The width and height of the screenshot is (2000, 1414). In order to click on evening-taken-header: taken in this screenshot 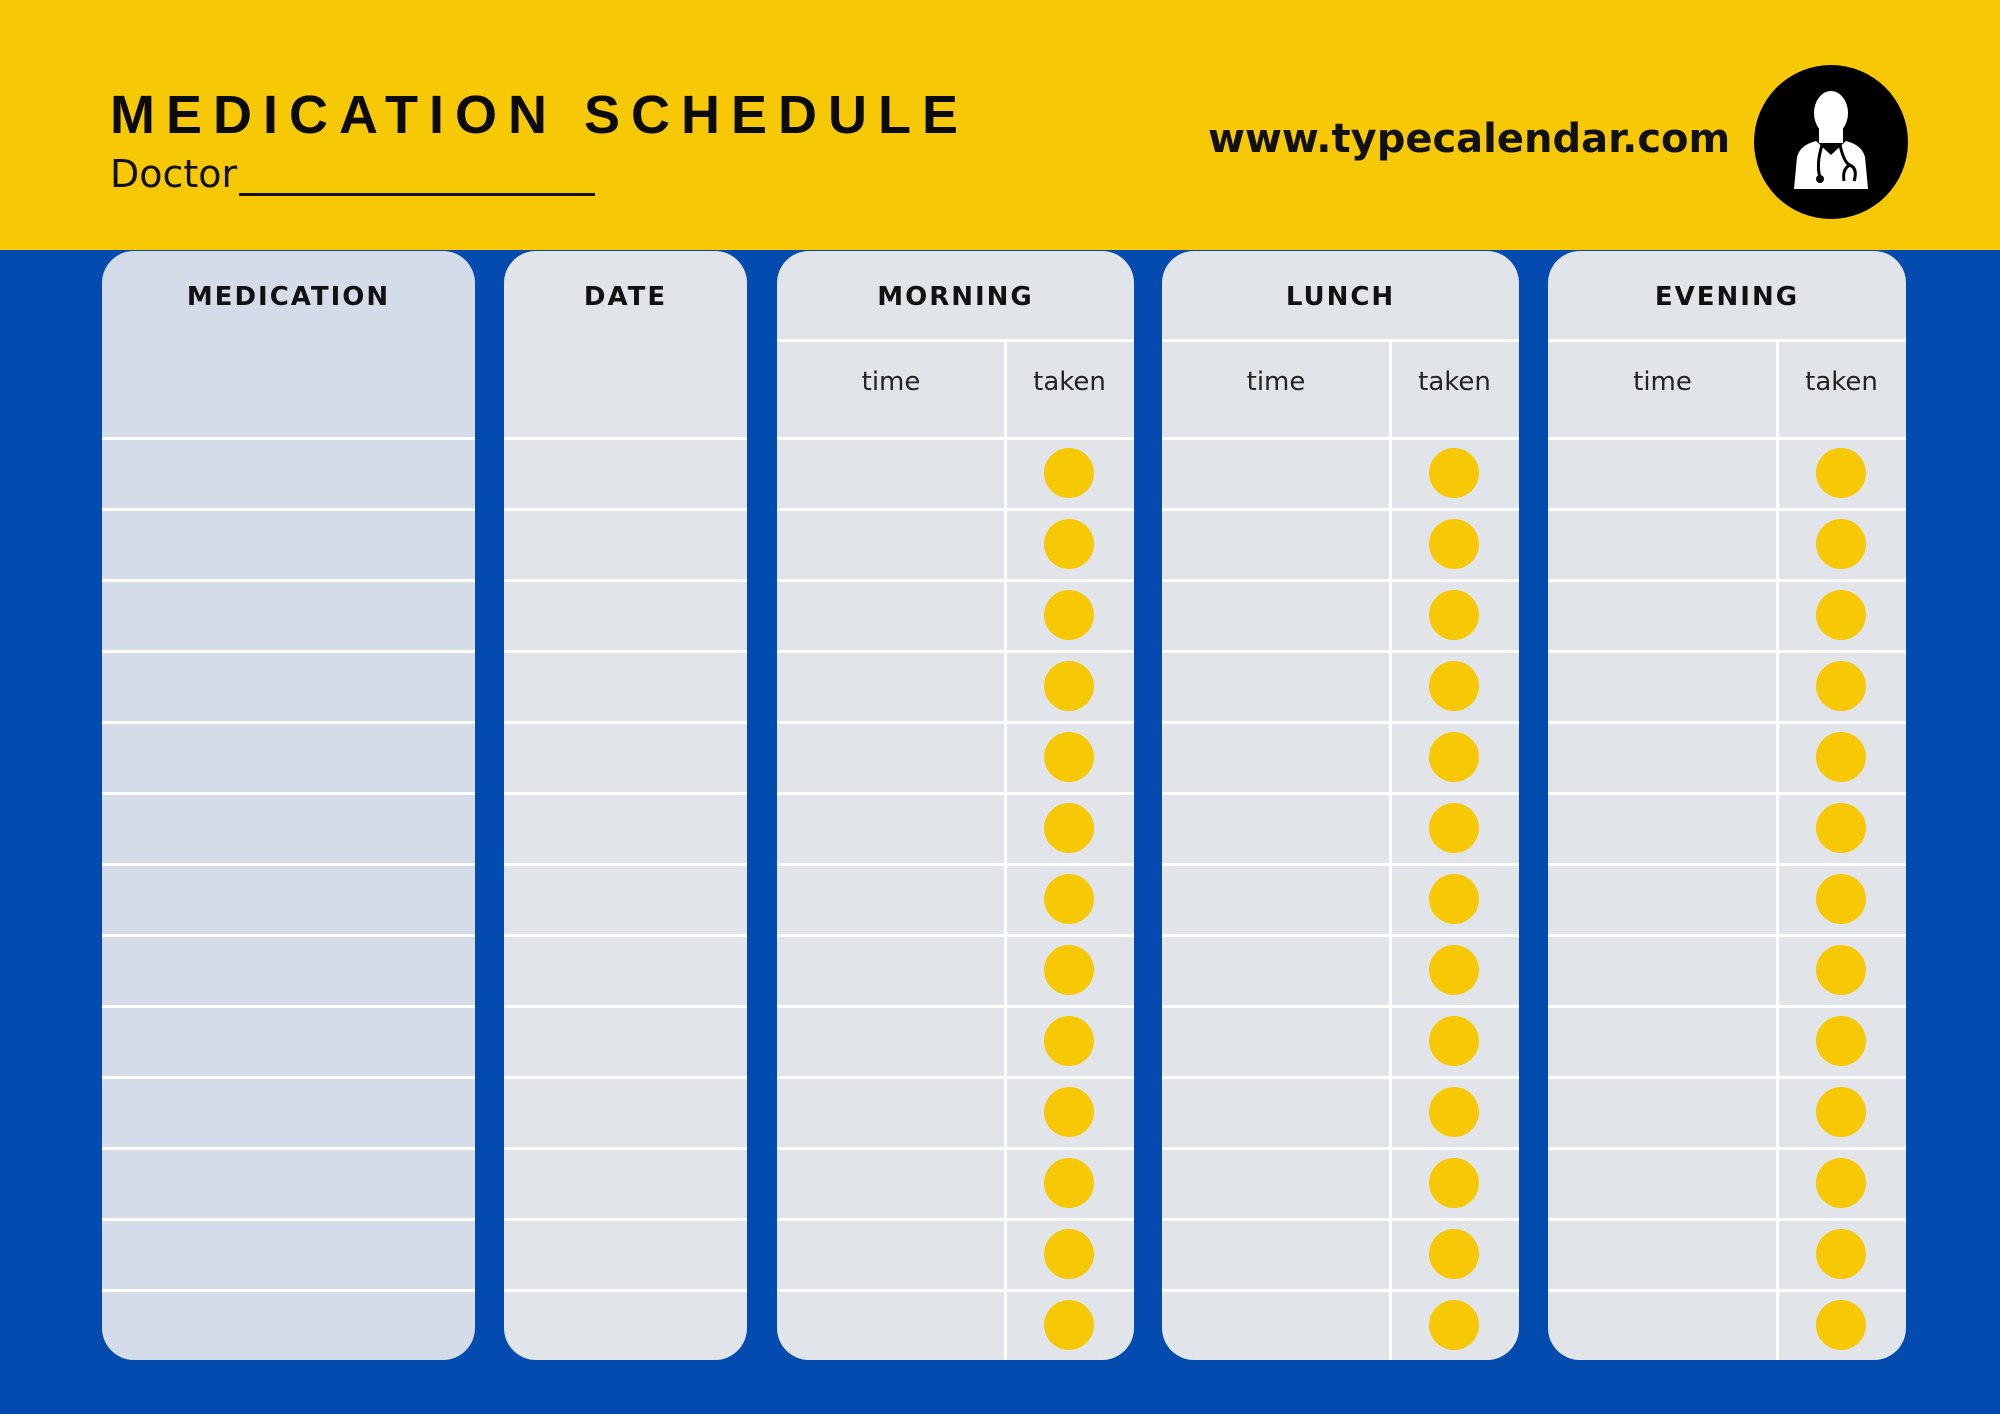, I will do `click(1841, 382)`.